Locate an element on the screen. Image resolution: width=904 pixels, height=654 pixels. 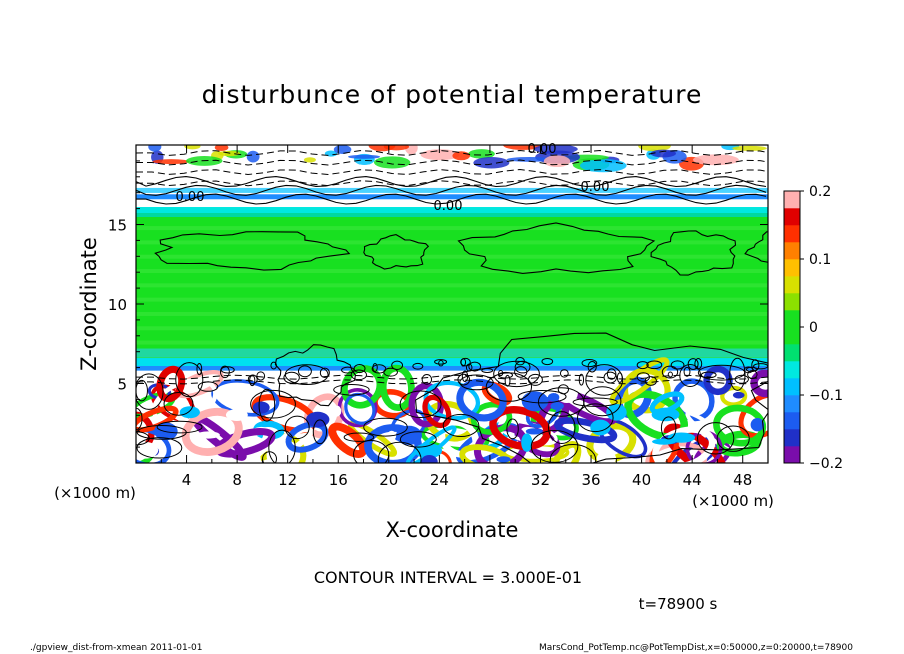
footer-left: ./gpview_dist-from-xmean 2011-01-01 is located at coordinates (116, 648).